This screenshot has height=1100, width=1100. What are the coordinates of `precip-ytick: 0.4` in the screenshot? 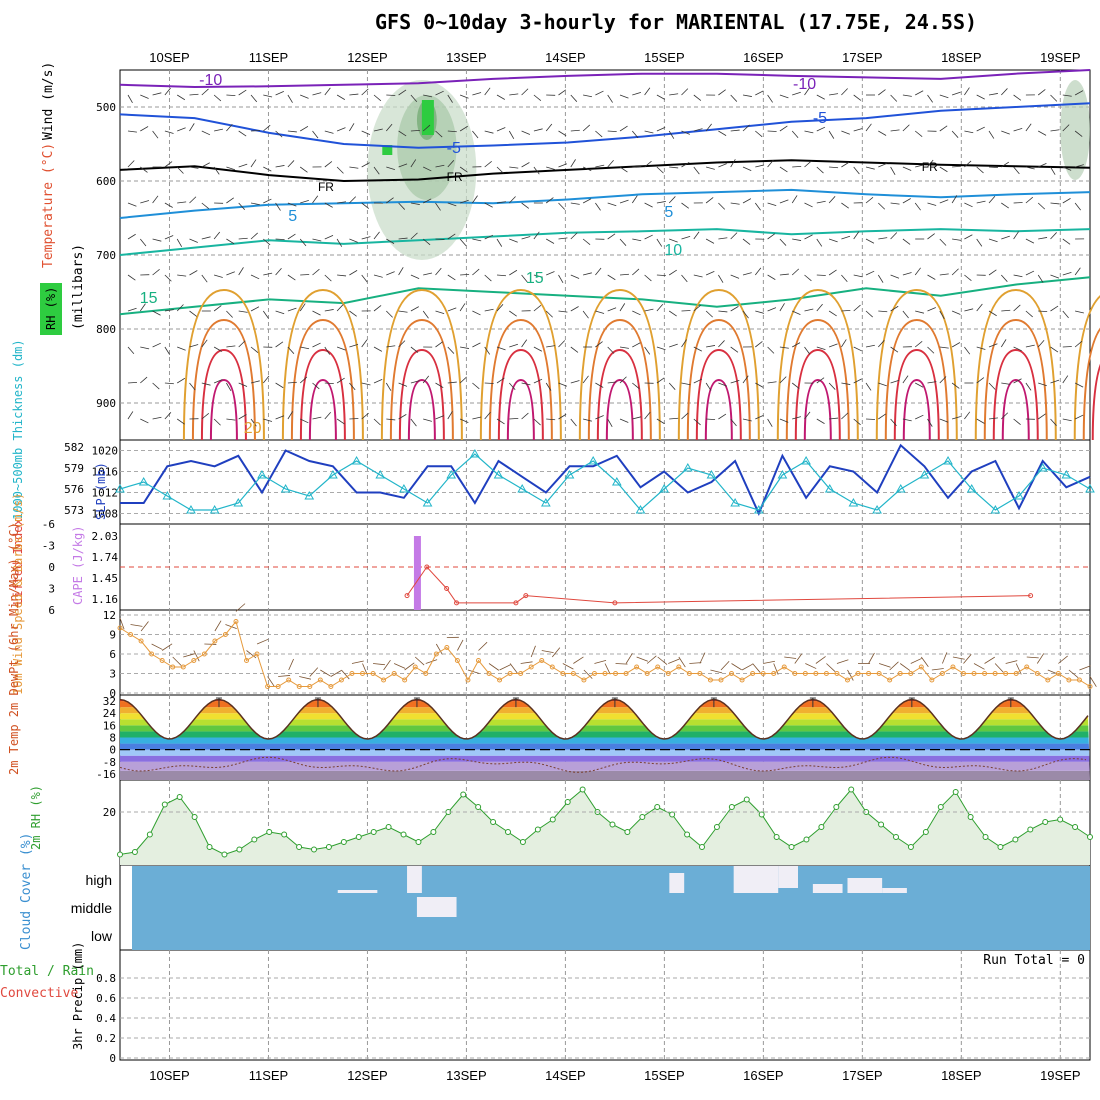 It's located at (106, 1018).